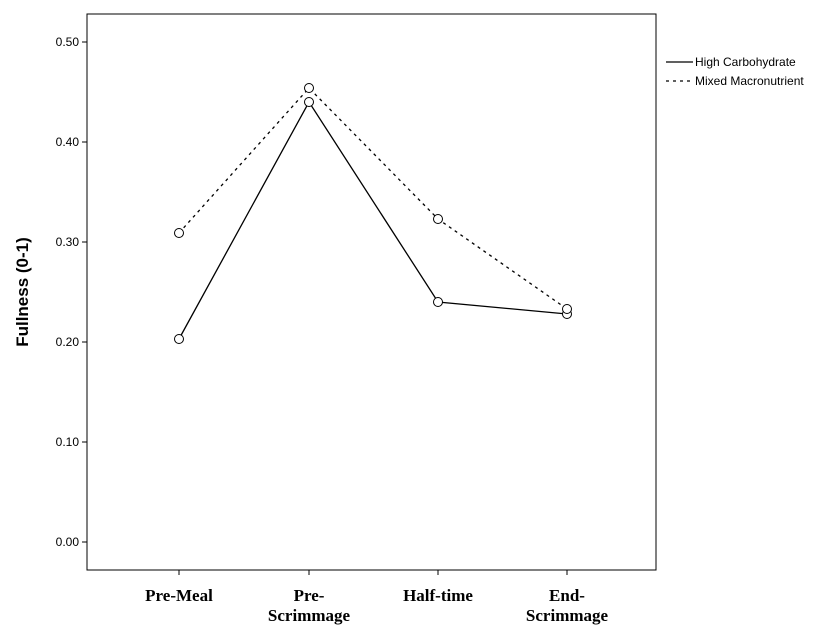  I want to click on x-tick-label: Half-time, so click(438, 595).